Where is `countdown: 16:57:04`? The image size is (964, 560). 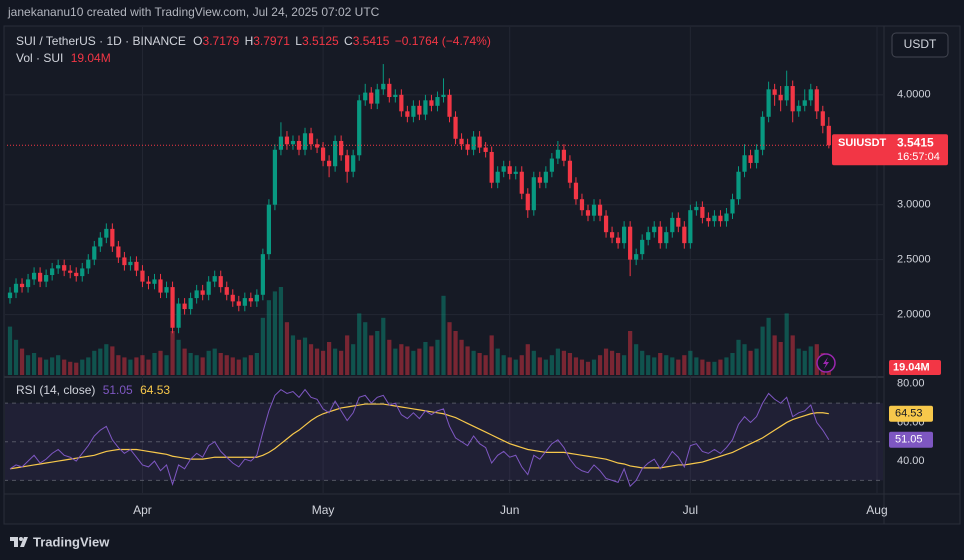
countdown: 16:57:04 is located at coordinates (918, 157).